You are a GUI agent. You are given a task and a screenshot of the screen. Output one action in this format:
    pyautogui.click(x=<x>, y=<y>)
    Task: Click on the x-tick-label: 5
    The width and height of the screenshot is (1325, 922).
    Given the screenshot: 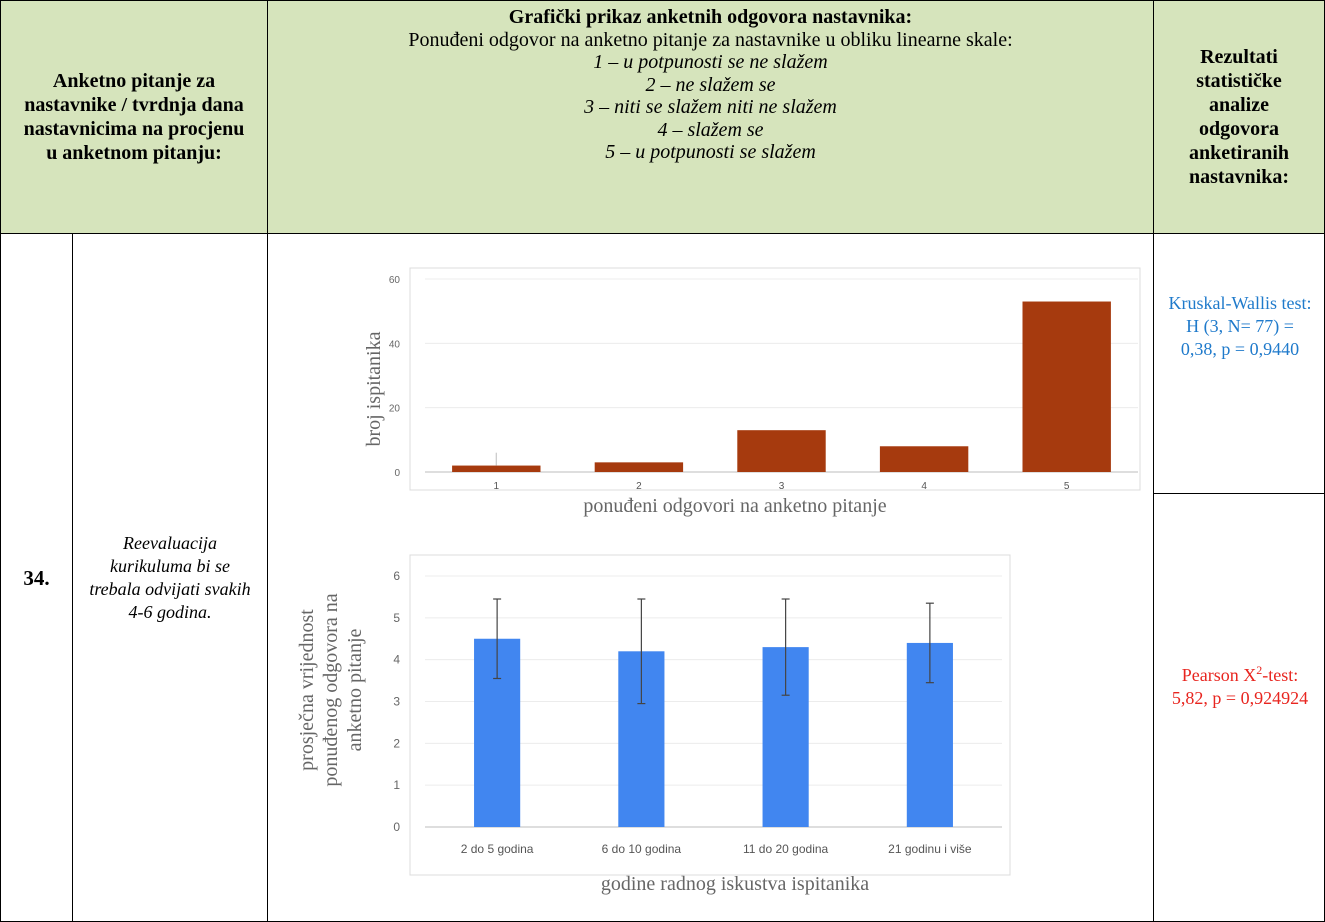 What is the action you would take?
    pyautogui.click(x=1067, y=486)
    